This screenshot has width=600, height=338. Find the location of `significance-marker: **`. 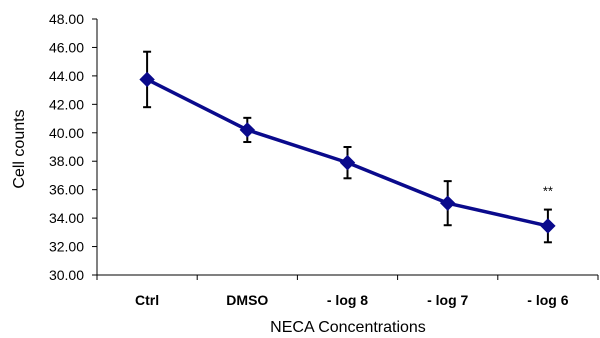

significance-marker: ** is located at coordinates (548, 191).